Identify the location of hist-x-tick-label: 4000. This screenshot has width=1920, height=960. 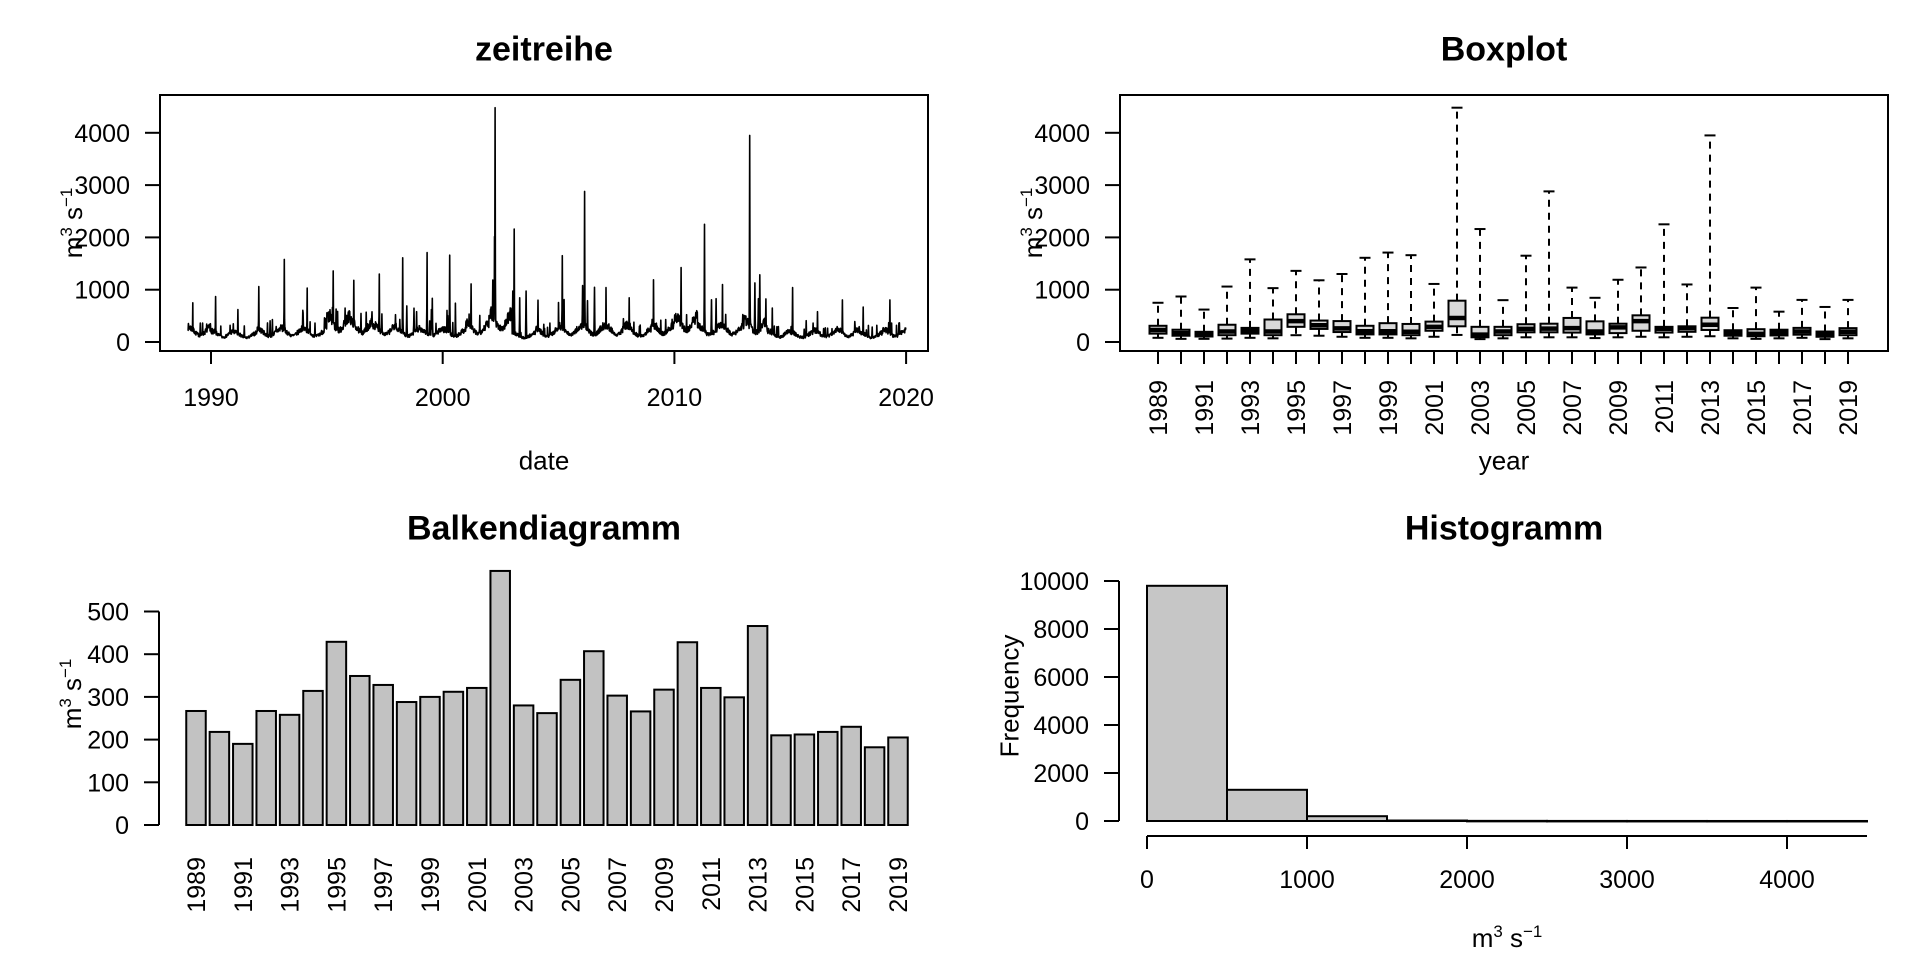
(1787, 880).